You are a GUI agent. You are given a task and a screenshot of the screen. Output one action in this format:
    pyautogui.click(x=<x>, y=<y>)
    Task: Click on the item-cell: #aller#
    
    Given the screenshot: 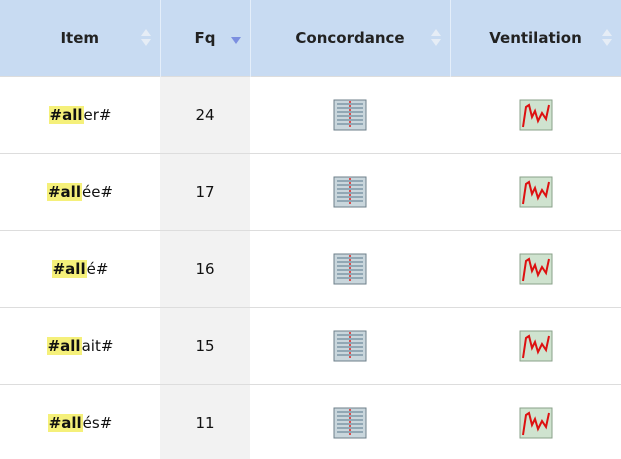 What is the action you would take?
    pyautogui.click(x=80, y=115)
    